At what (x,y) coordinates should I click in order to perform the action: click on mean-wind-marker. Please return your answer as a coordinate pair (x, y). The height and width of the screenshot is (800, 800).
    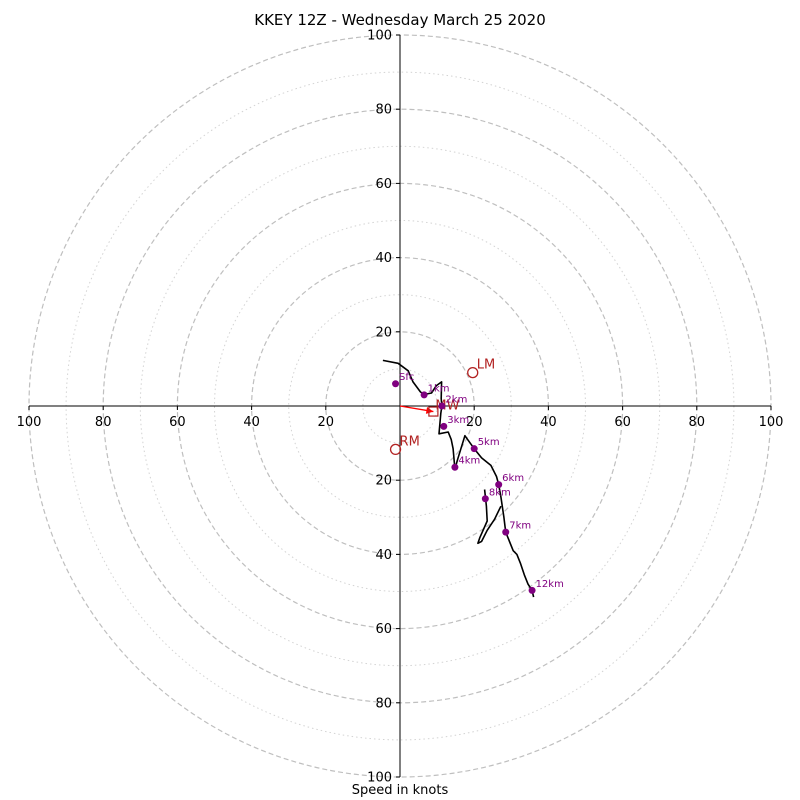
    Looking at the image, I should click on (433, 411).